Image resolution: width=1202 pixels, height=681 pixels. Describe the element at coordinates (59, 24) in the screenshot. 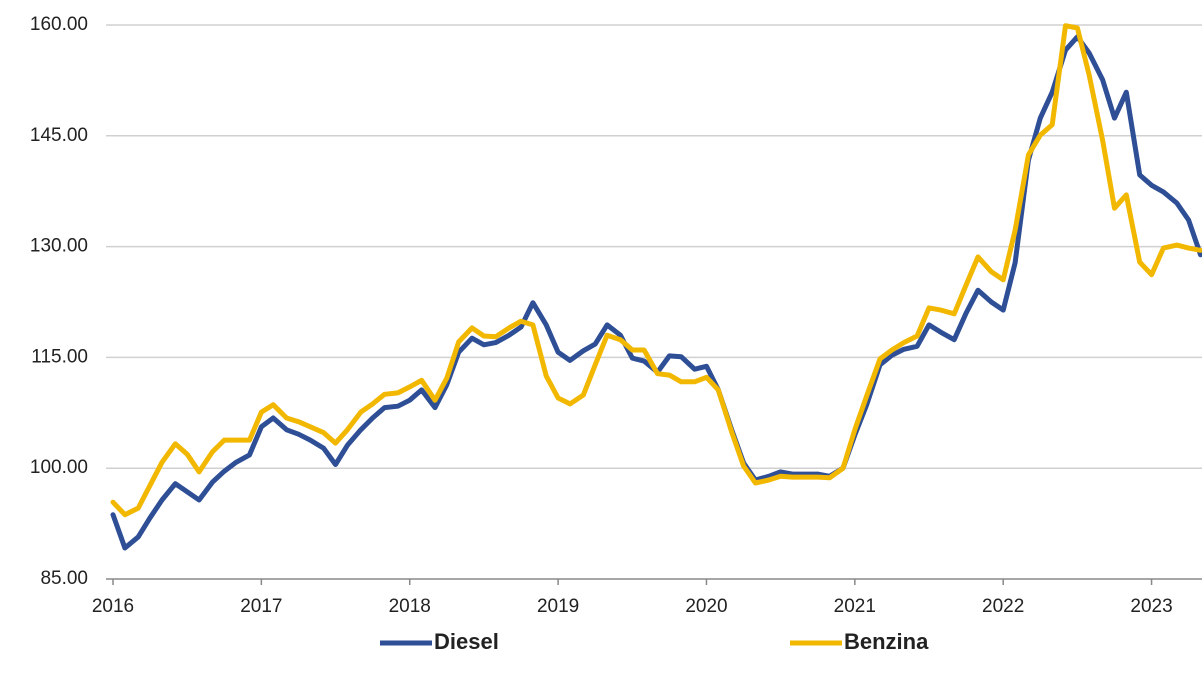

I see `y-tick-label: 160.00` at that location.